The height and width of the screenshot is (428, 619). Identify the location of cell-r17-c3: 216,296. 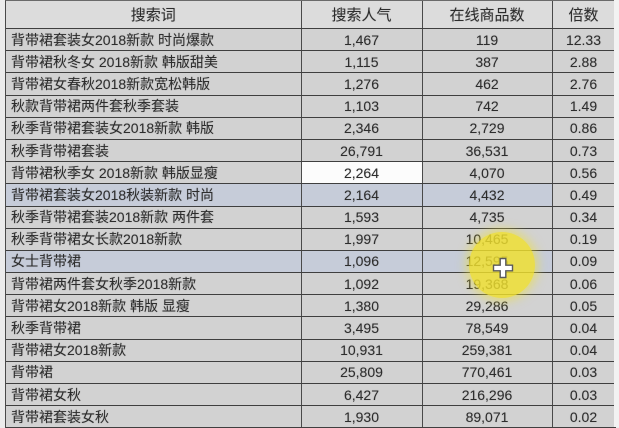
(487, 395).